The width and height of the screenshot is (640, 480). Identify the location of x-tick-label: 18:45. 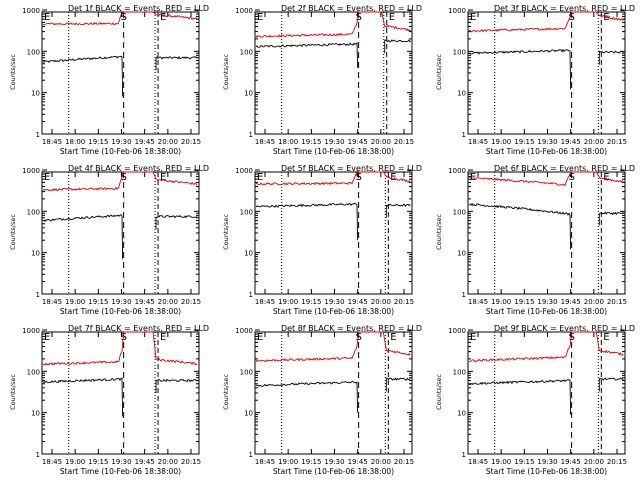
(52, 302).